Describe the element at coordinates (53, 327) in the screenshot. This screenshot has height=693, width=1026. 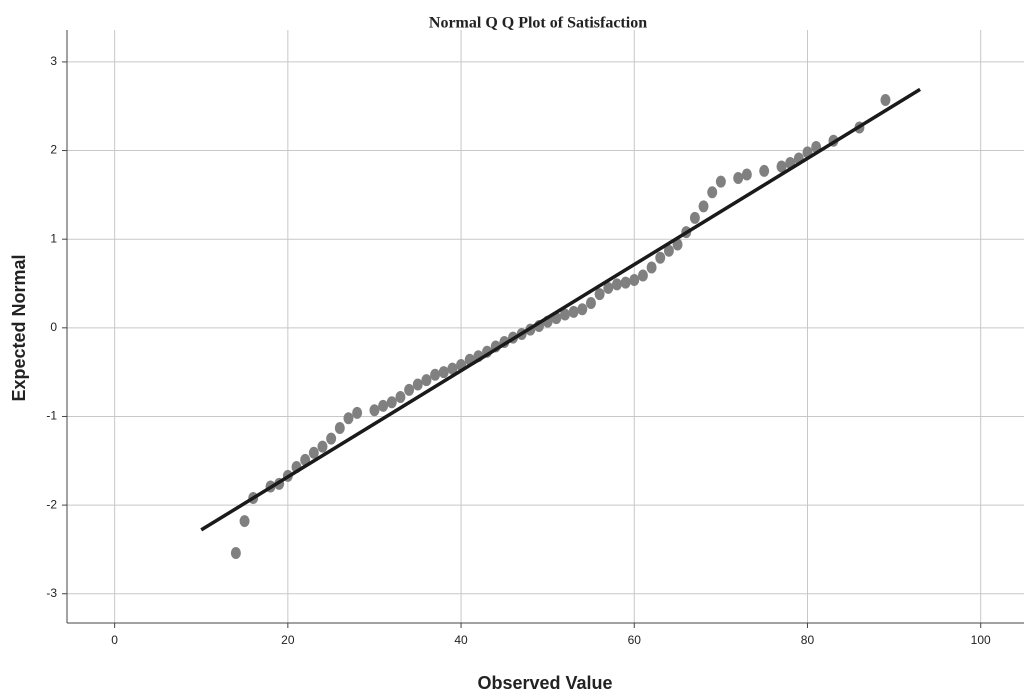
I see `y-tick-label: 0` at that location.